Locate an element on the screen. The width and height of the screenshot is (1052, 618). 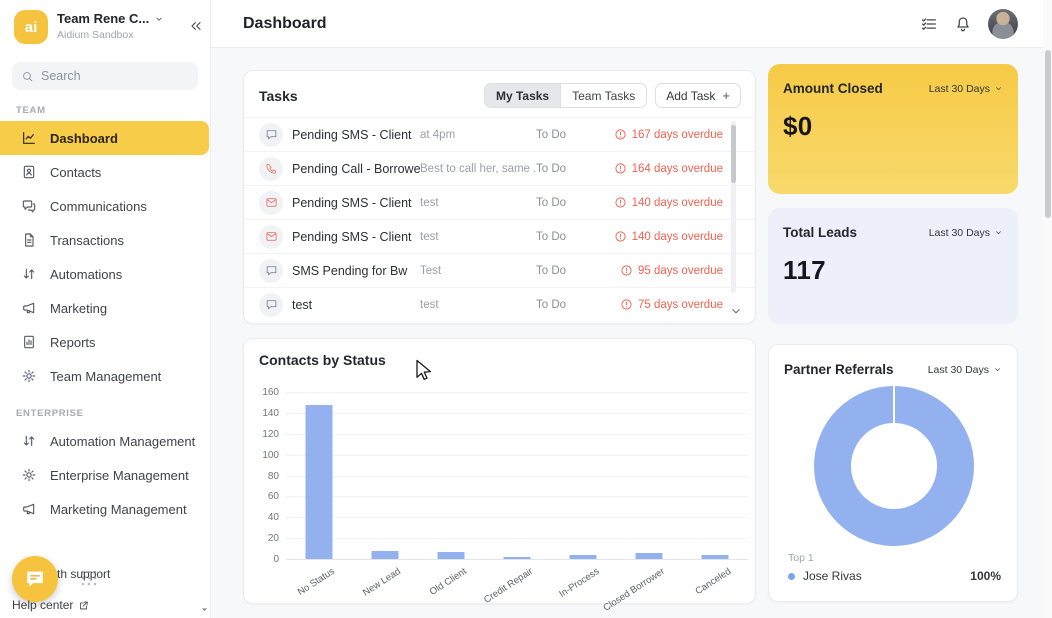
sidebar-item-team-management: Team Management is located at coordinates (104, 376).